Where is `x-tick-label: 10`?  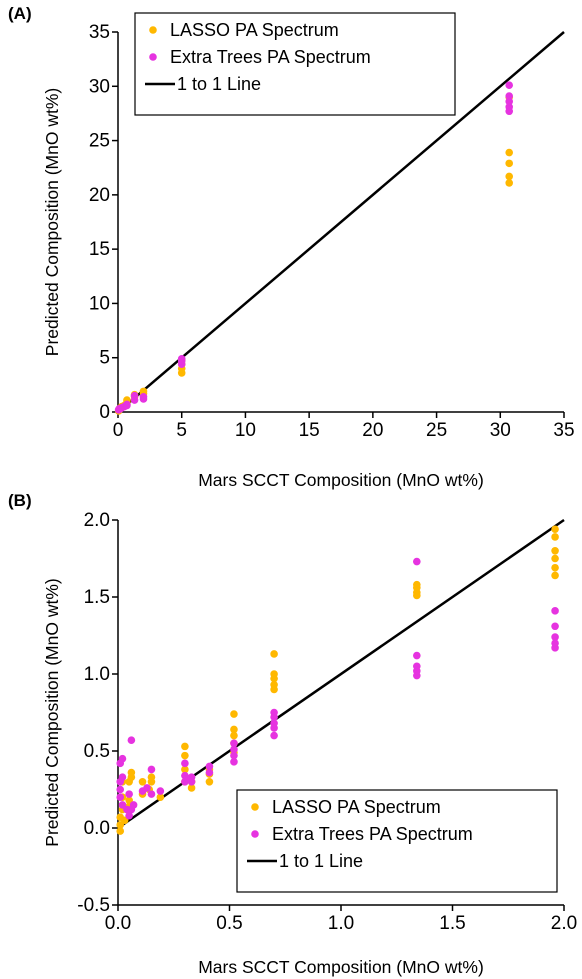
x-tick-label: 10 is located at coordinates (245, 430).